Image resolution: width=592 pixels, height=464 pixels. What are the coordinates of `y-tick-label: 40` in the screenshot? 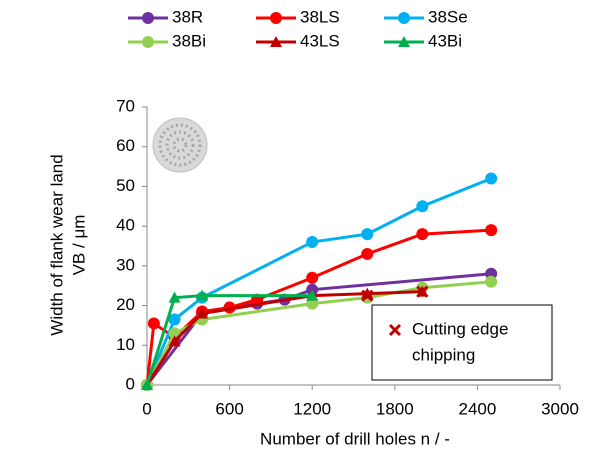 It's located at (125, 225).